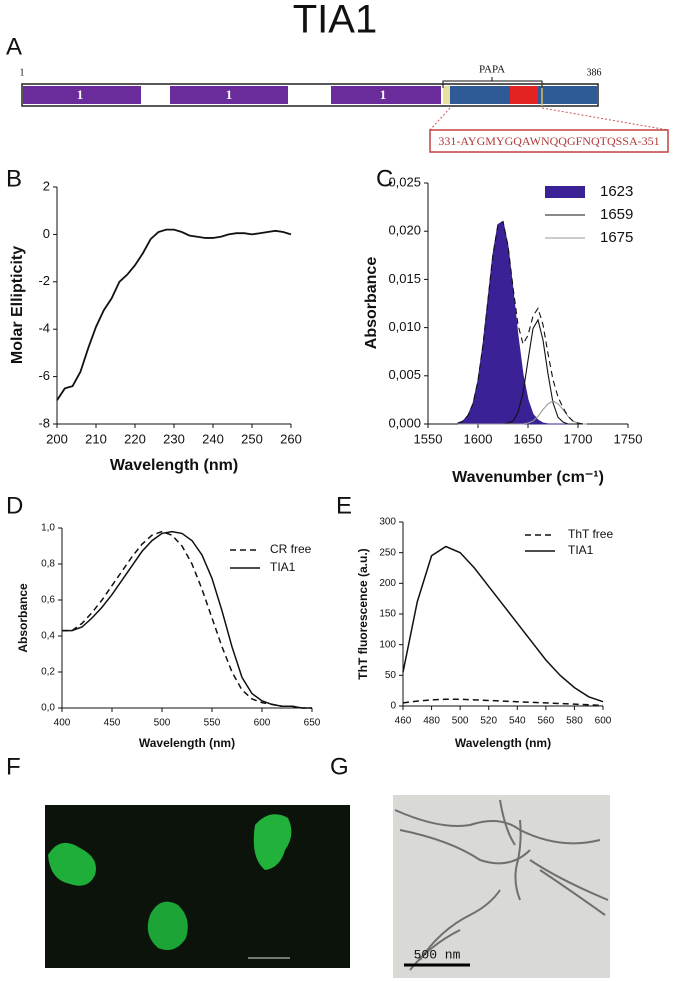 Image resolution: width=685 pixels, height=981 pixels. I want to click on x-tick-label: 230, so click(174, 439).